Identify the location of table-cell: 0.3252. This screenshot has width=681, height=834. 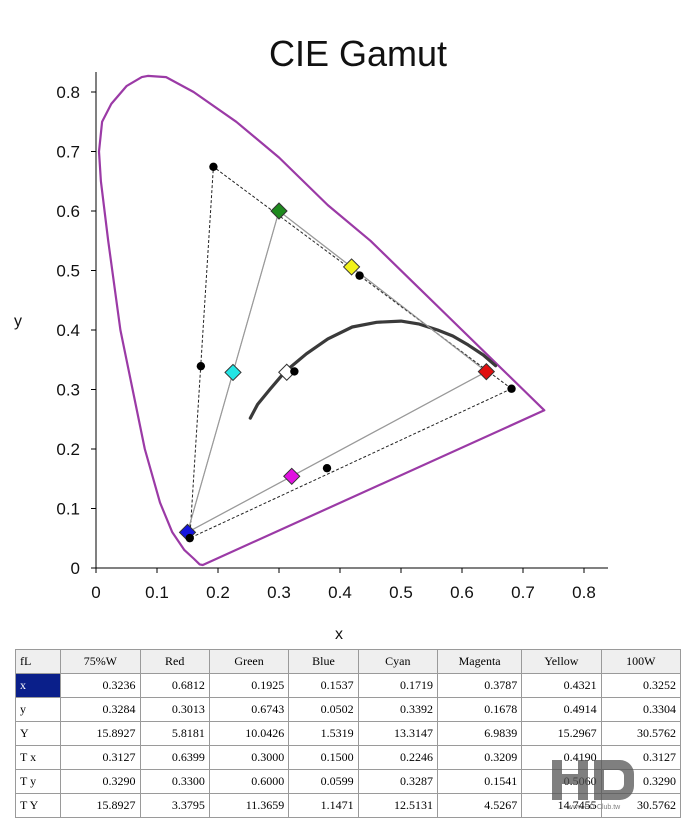
(640, 685).